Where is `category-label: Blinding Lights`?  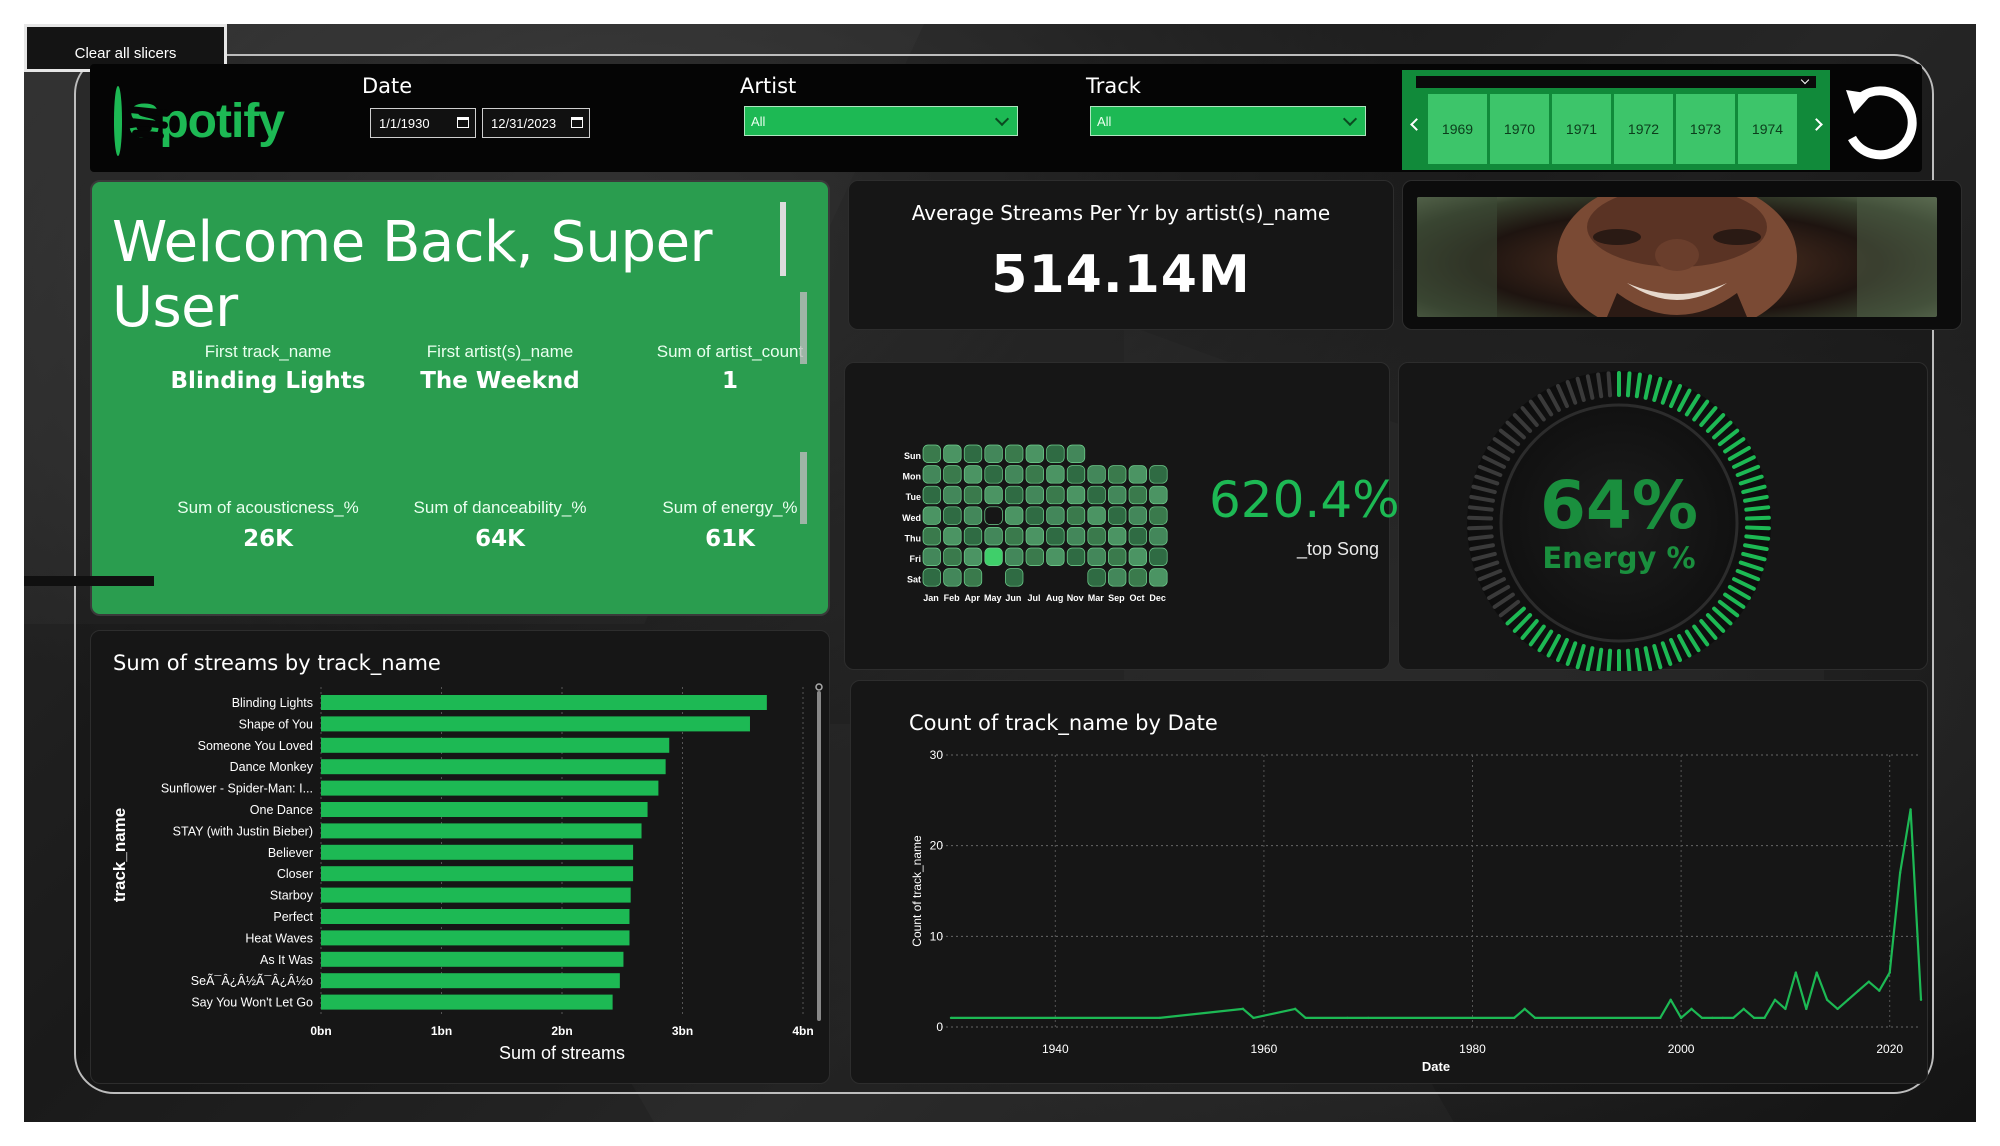 category-label: Blinding Lights is located at coordinates (272, 703).